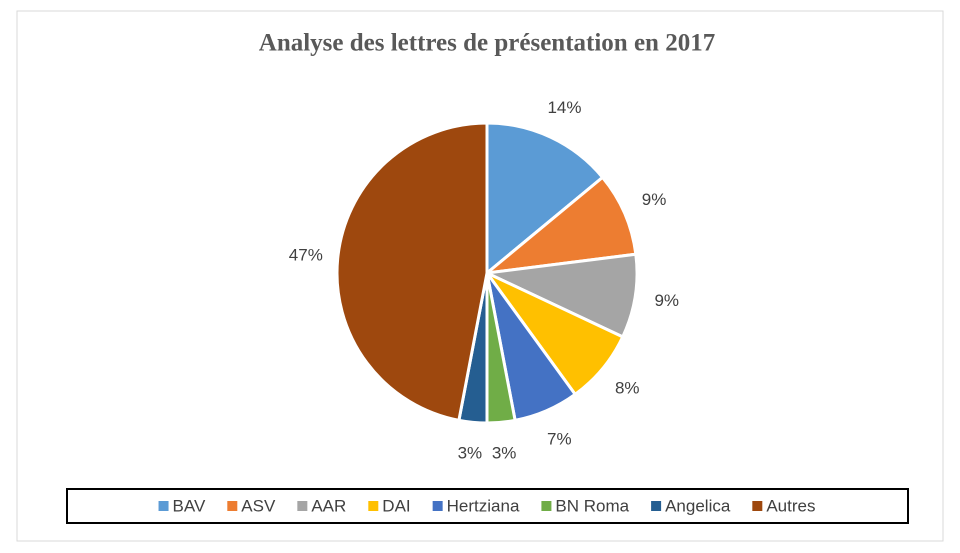 This screenshot has width=960, height=553. Describe the element at coordinates (592, 505) in the screenshot. I see `legend-label: BN Roma` at that location.